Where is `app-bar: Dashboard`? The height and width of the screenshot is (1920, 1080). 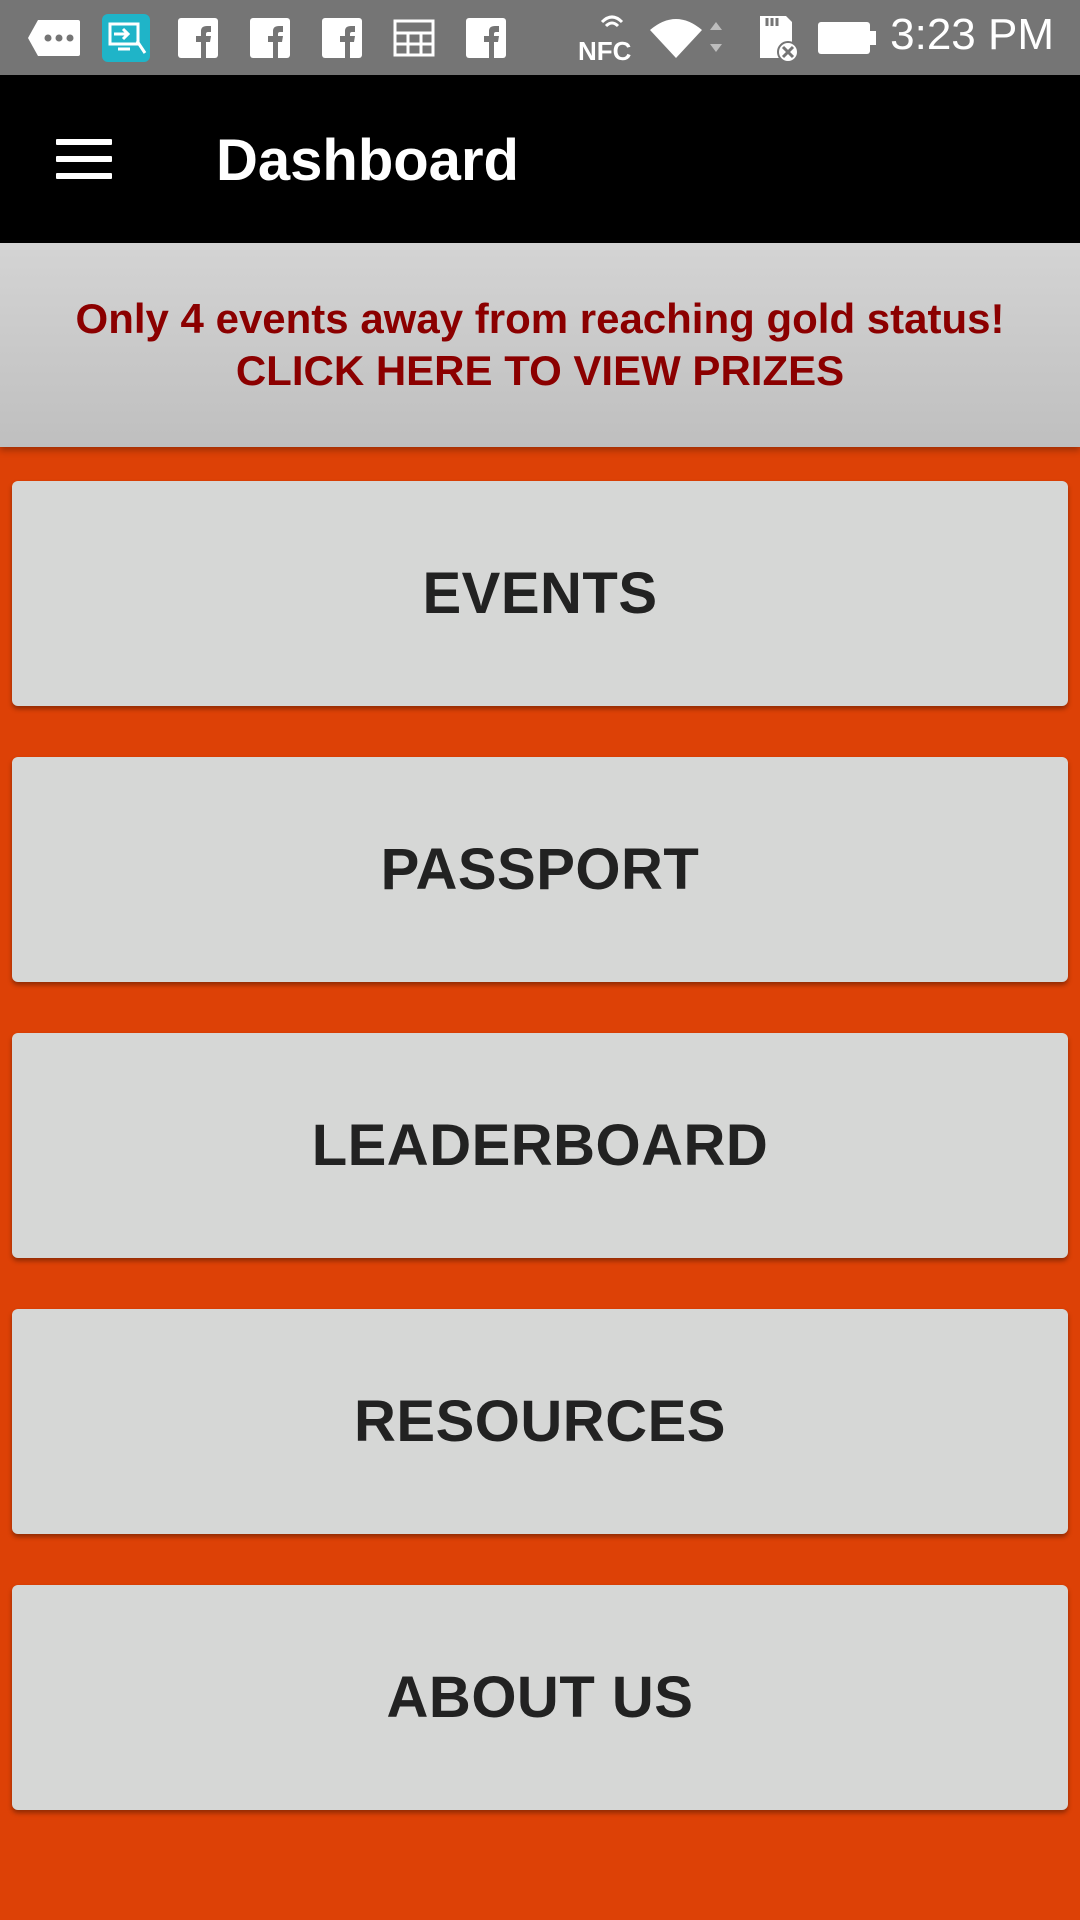
app-bar: Dashboard is located at coordinates (540, 159).